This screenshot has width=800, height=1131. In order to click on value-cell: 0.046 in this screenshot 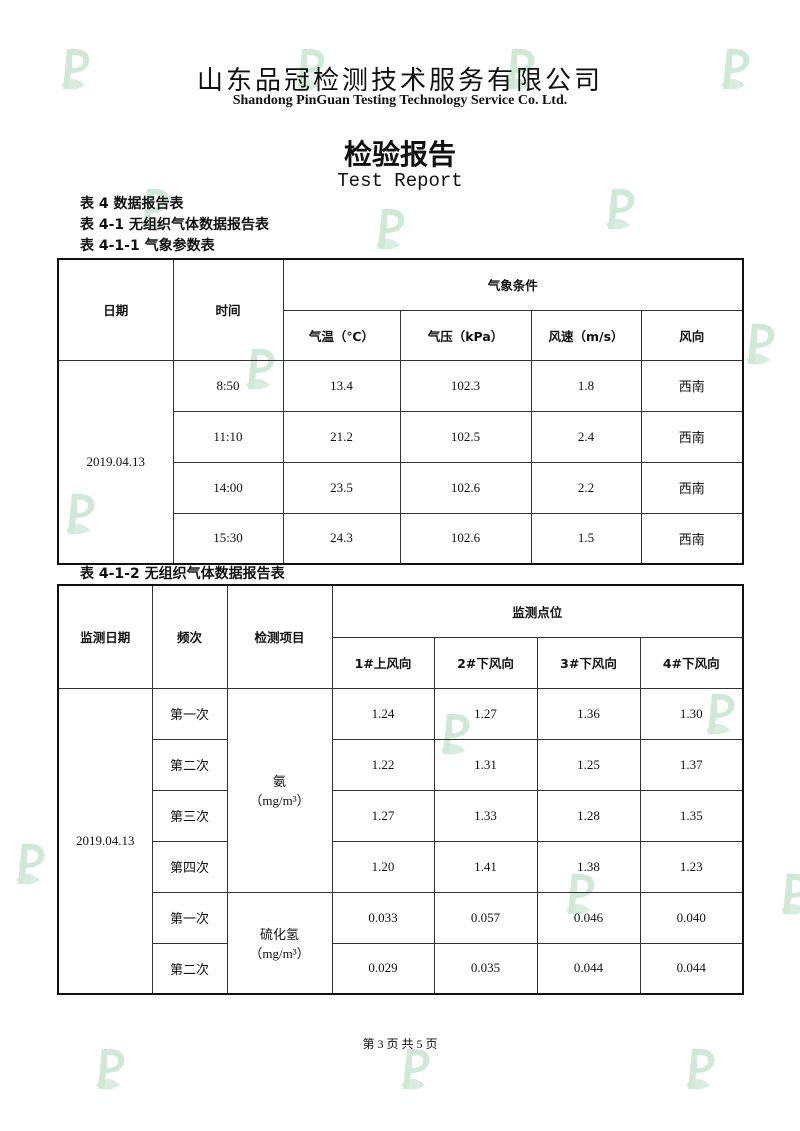, I will do `click(588, 917)`.